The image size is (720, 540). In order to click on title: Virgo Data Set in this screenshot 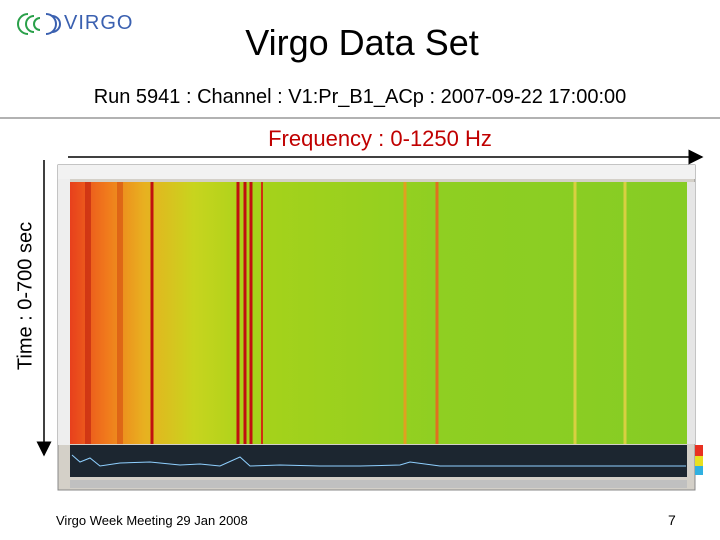, I will do `click(362, 42)`.